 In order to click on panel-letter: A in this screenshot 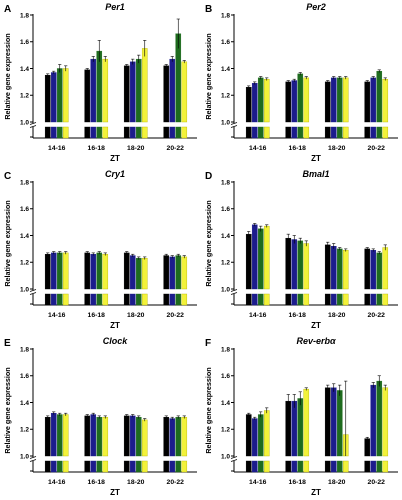, I will do `click(7, 9)`.